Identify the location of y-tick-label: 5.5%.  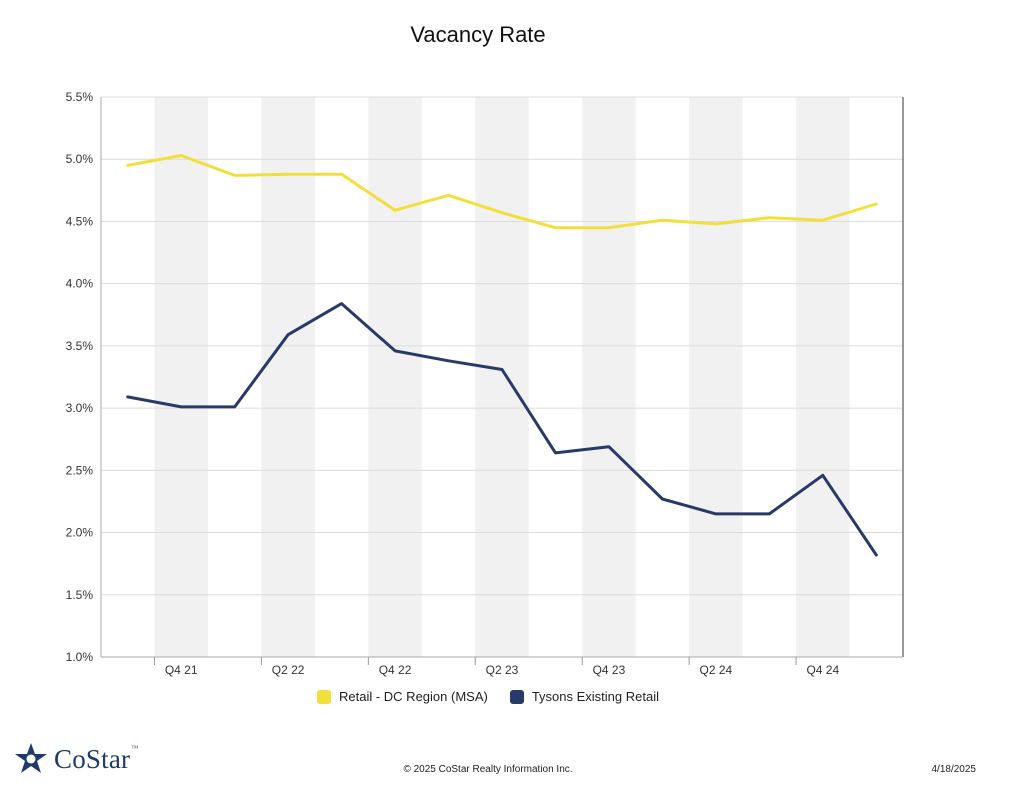
(80, 97).